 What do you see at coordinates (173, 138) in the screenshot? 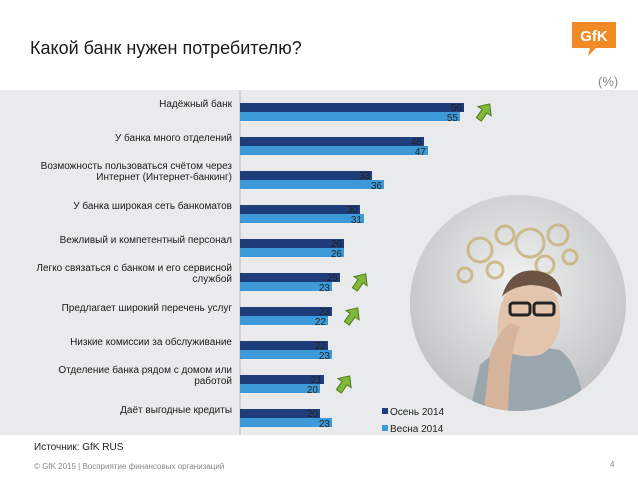
I see `category-label: У банка много отделений` at bounding box center [173, 138].